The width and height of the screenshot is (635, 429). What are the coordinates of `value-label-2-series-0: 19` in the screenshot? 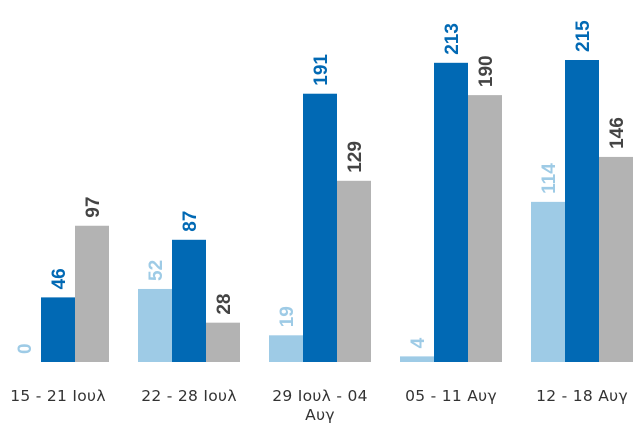 It's located at (287, 316).